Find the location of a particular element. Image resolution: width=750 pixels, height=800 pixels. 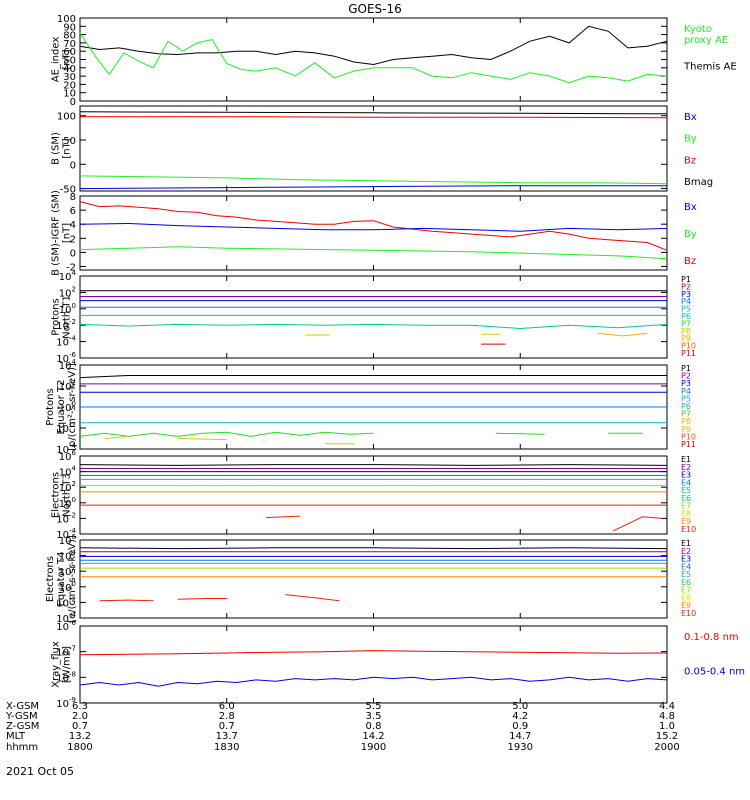

y-axis-label: AE_index is located at coordinates (56, 60).